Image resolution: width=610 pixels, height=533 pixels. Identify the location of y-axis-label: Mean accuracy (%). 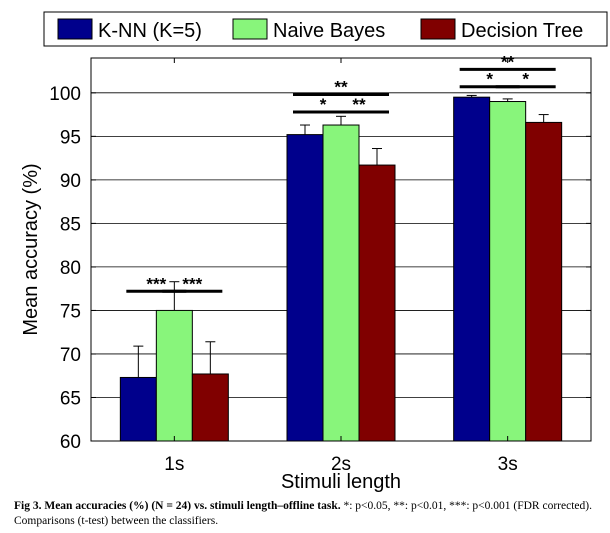
(31, 249).